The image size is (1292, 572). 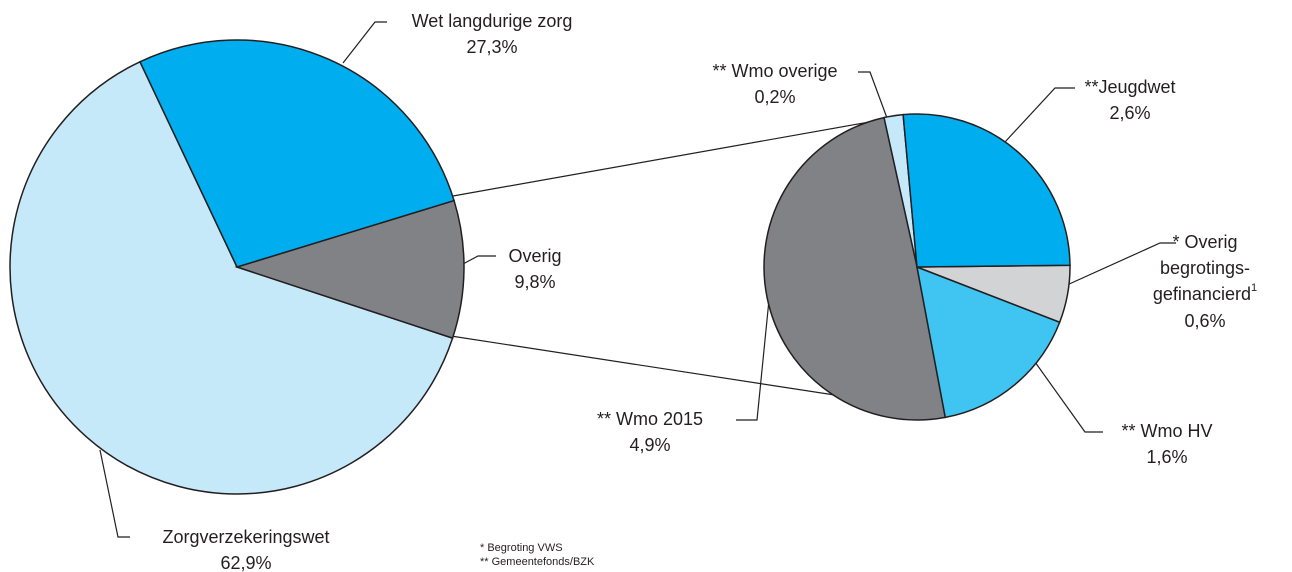 I want to click on value-label: 27,3%, so click(x=491, y=47).